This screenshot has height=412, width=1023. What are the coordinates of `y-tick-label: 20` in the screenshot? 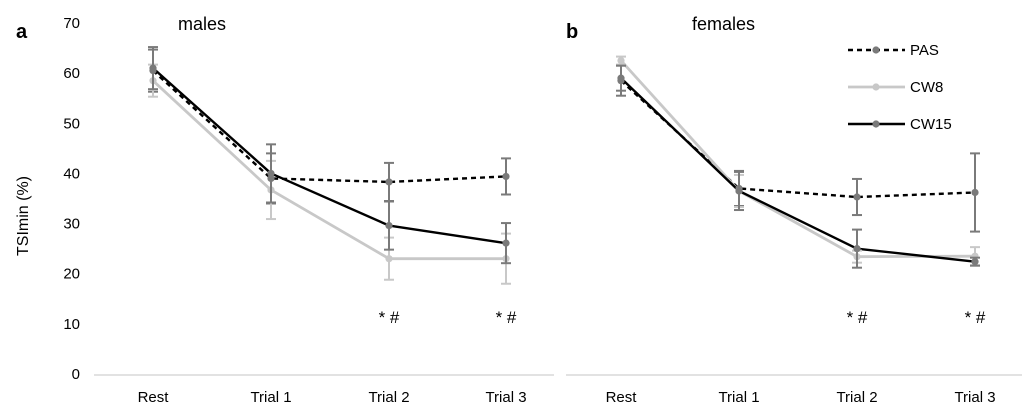 It's located at (71, 274).